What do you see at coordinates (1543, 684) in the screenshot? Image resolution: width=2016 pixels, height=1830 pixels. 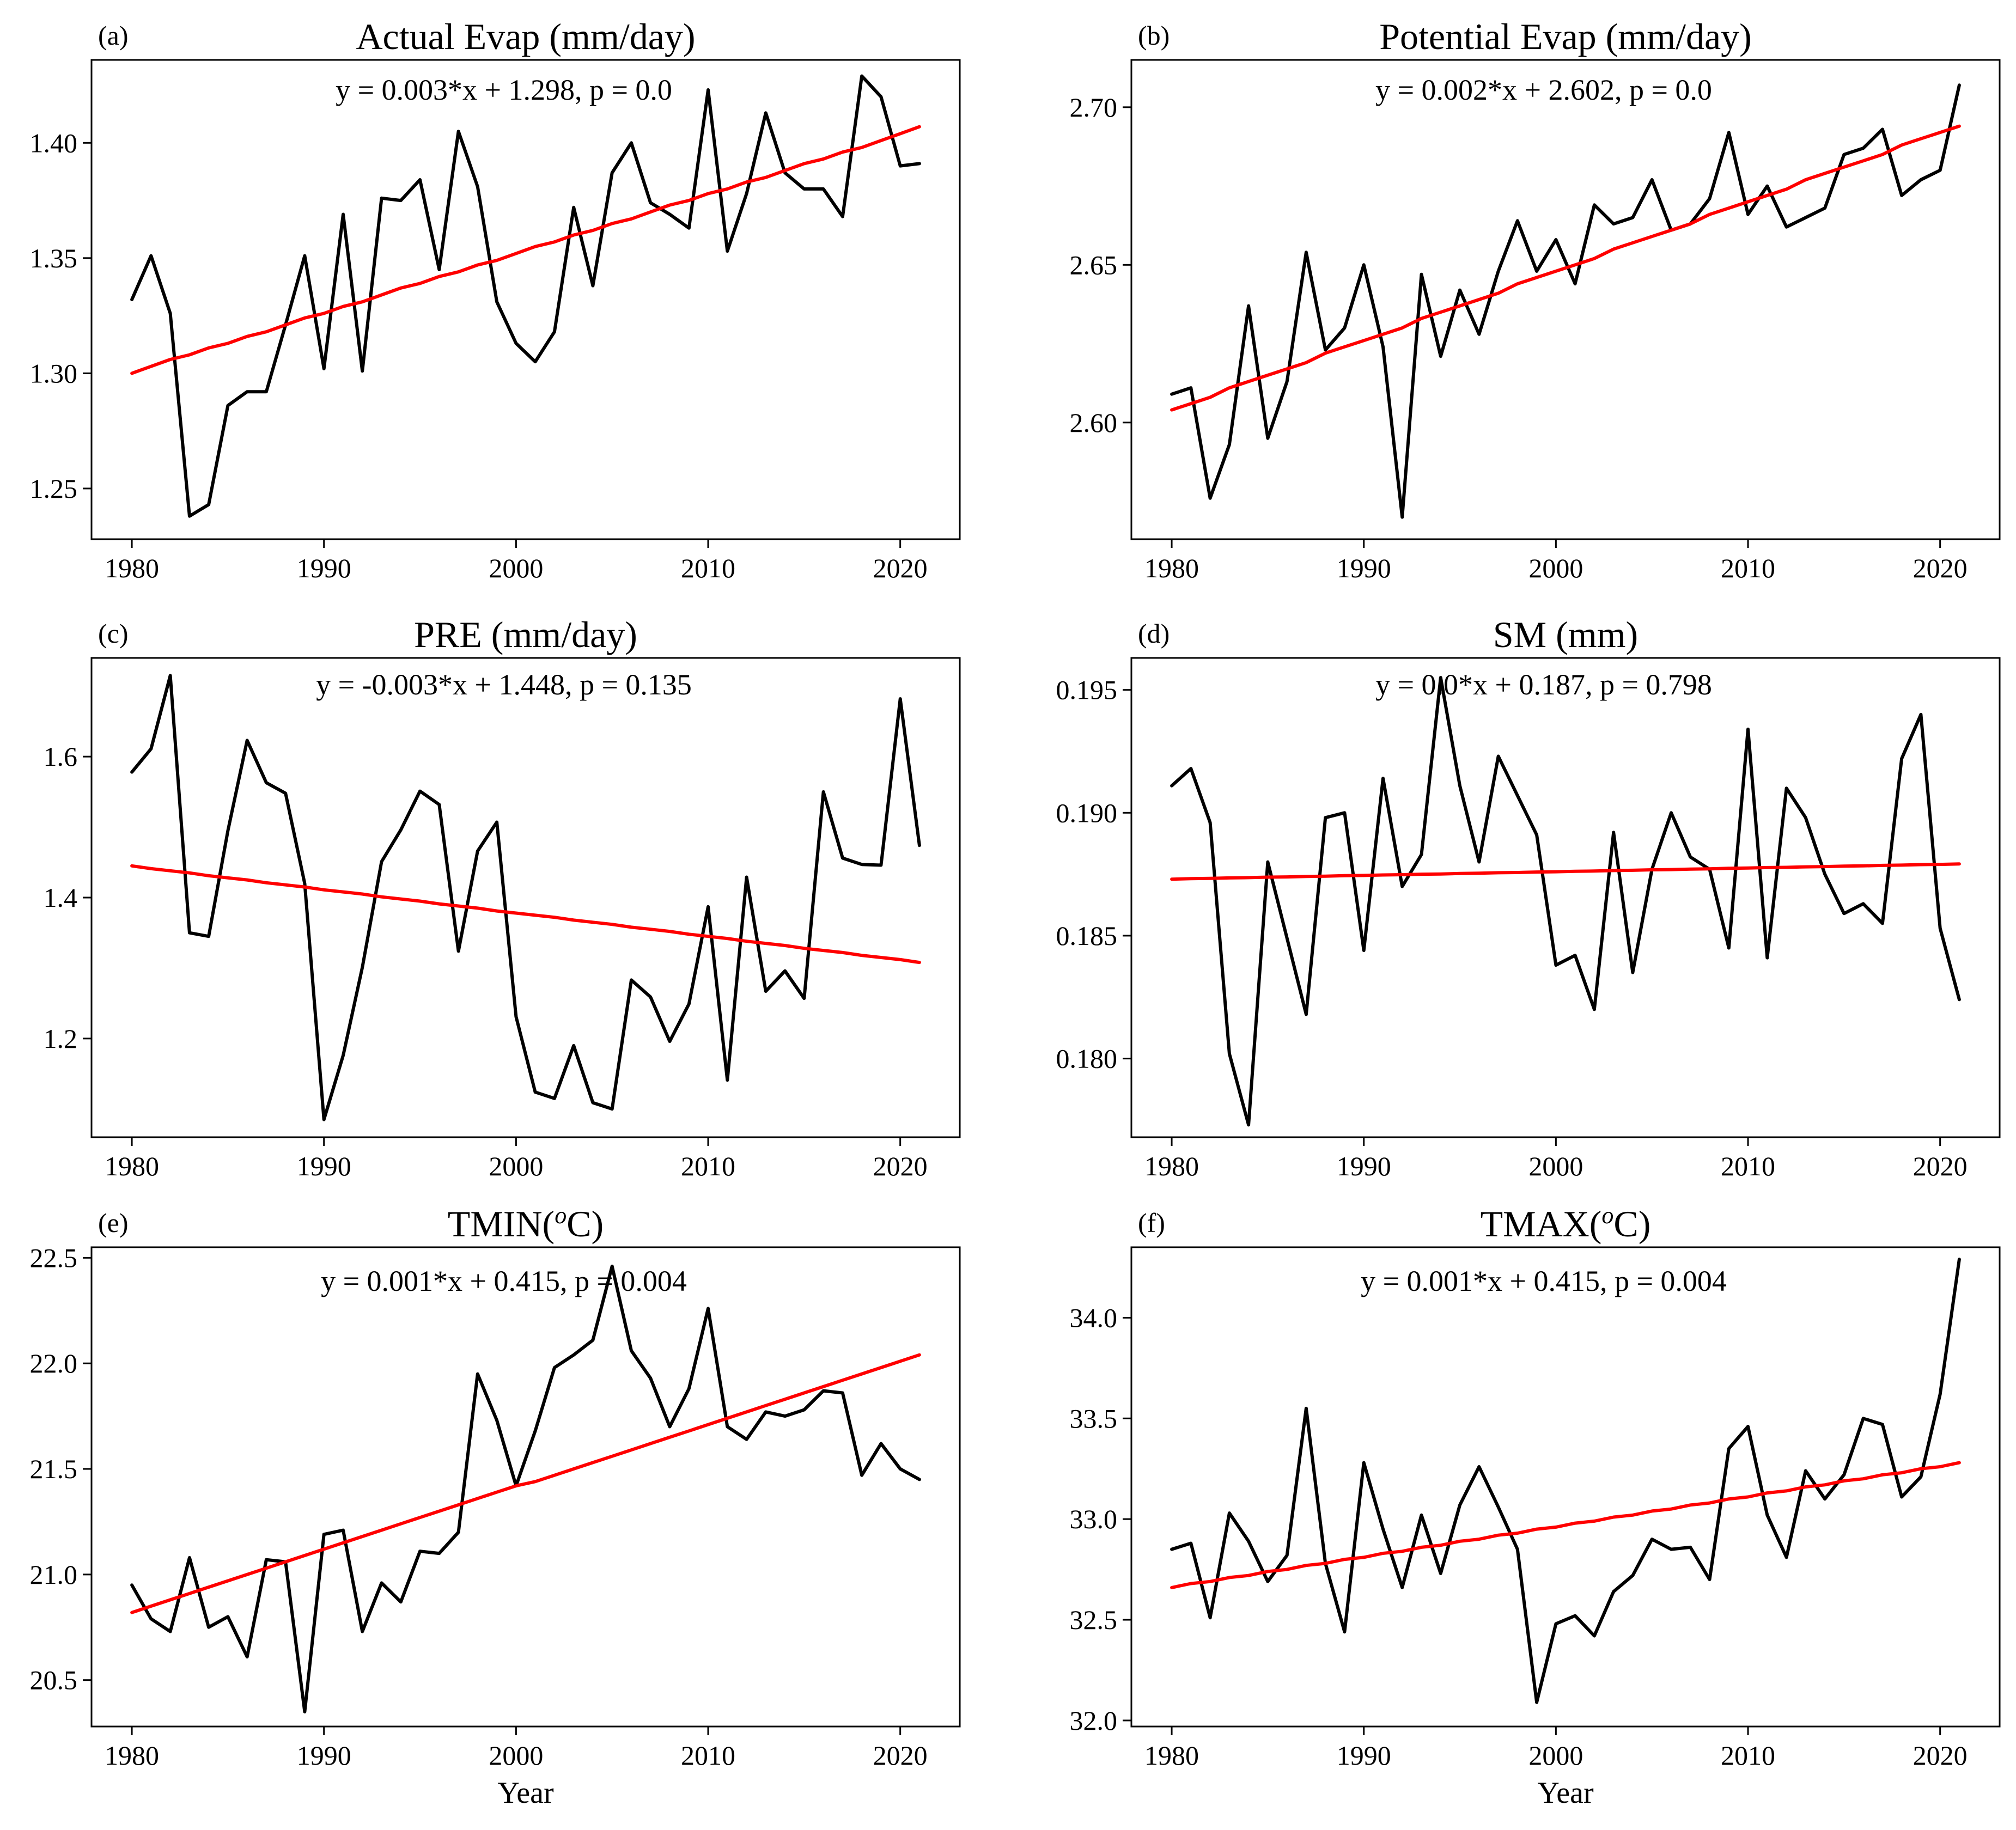 I see `regression-annotation: y = 0.0*x + 0.187, p = 0.798` at bounding box center [1543, 684].